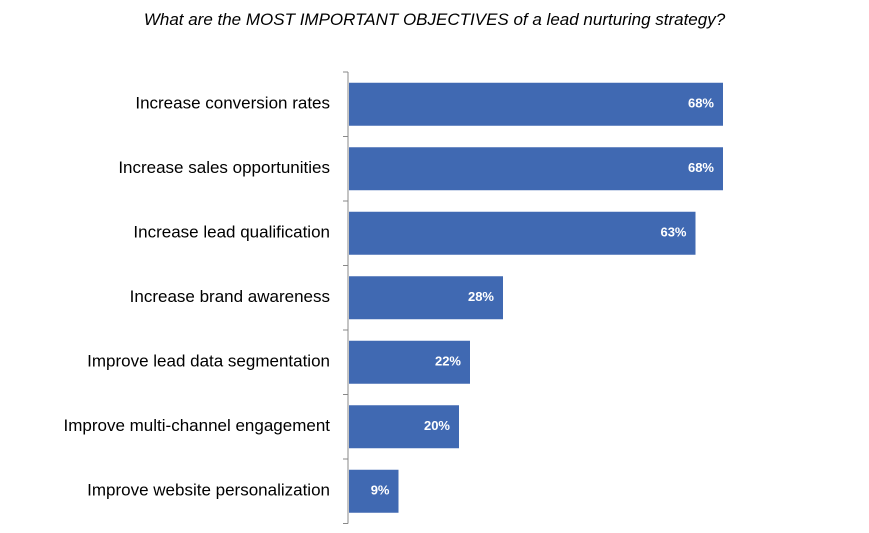 The image size is (869, 533). Describe the element at coordinates (208, 361) in the screenshot. I see `category-label: Improve lead data segmentation` at that location.